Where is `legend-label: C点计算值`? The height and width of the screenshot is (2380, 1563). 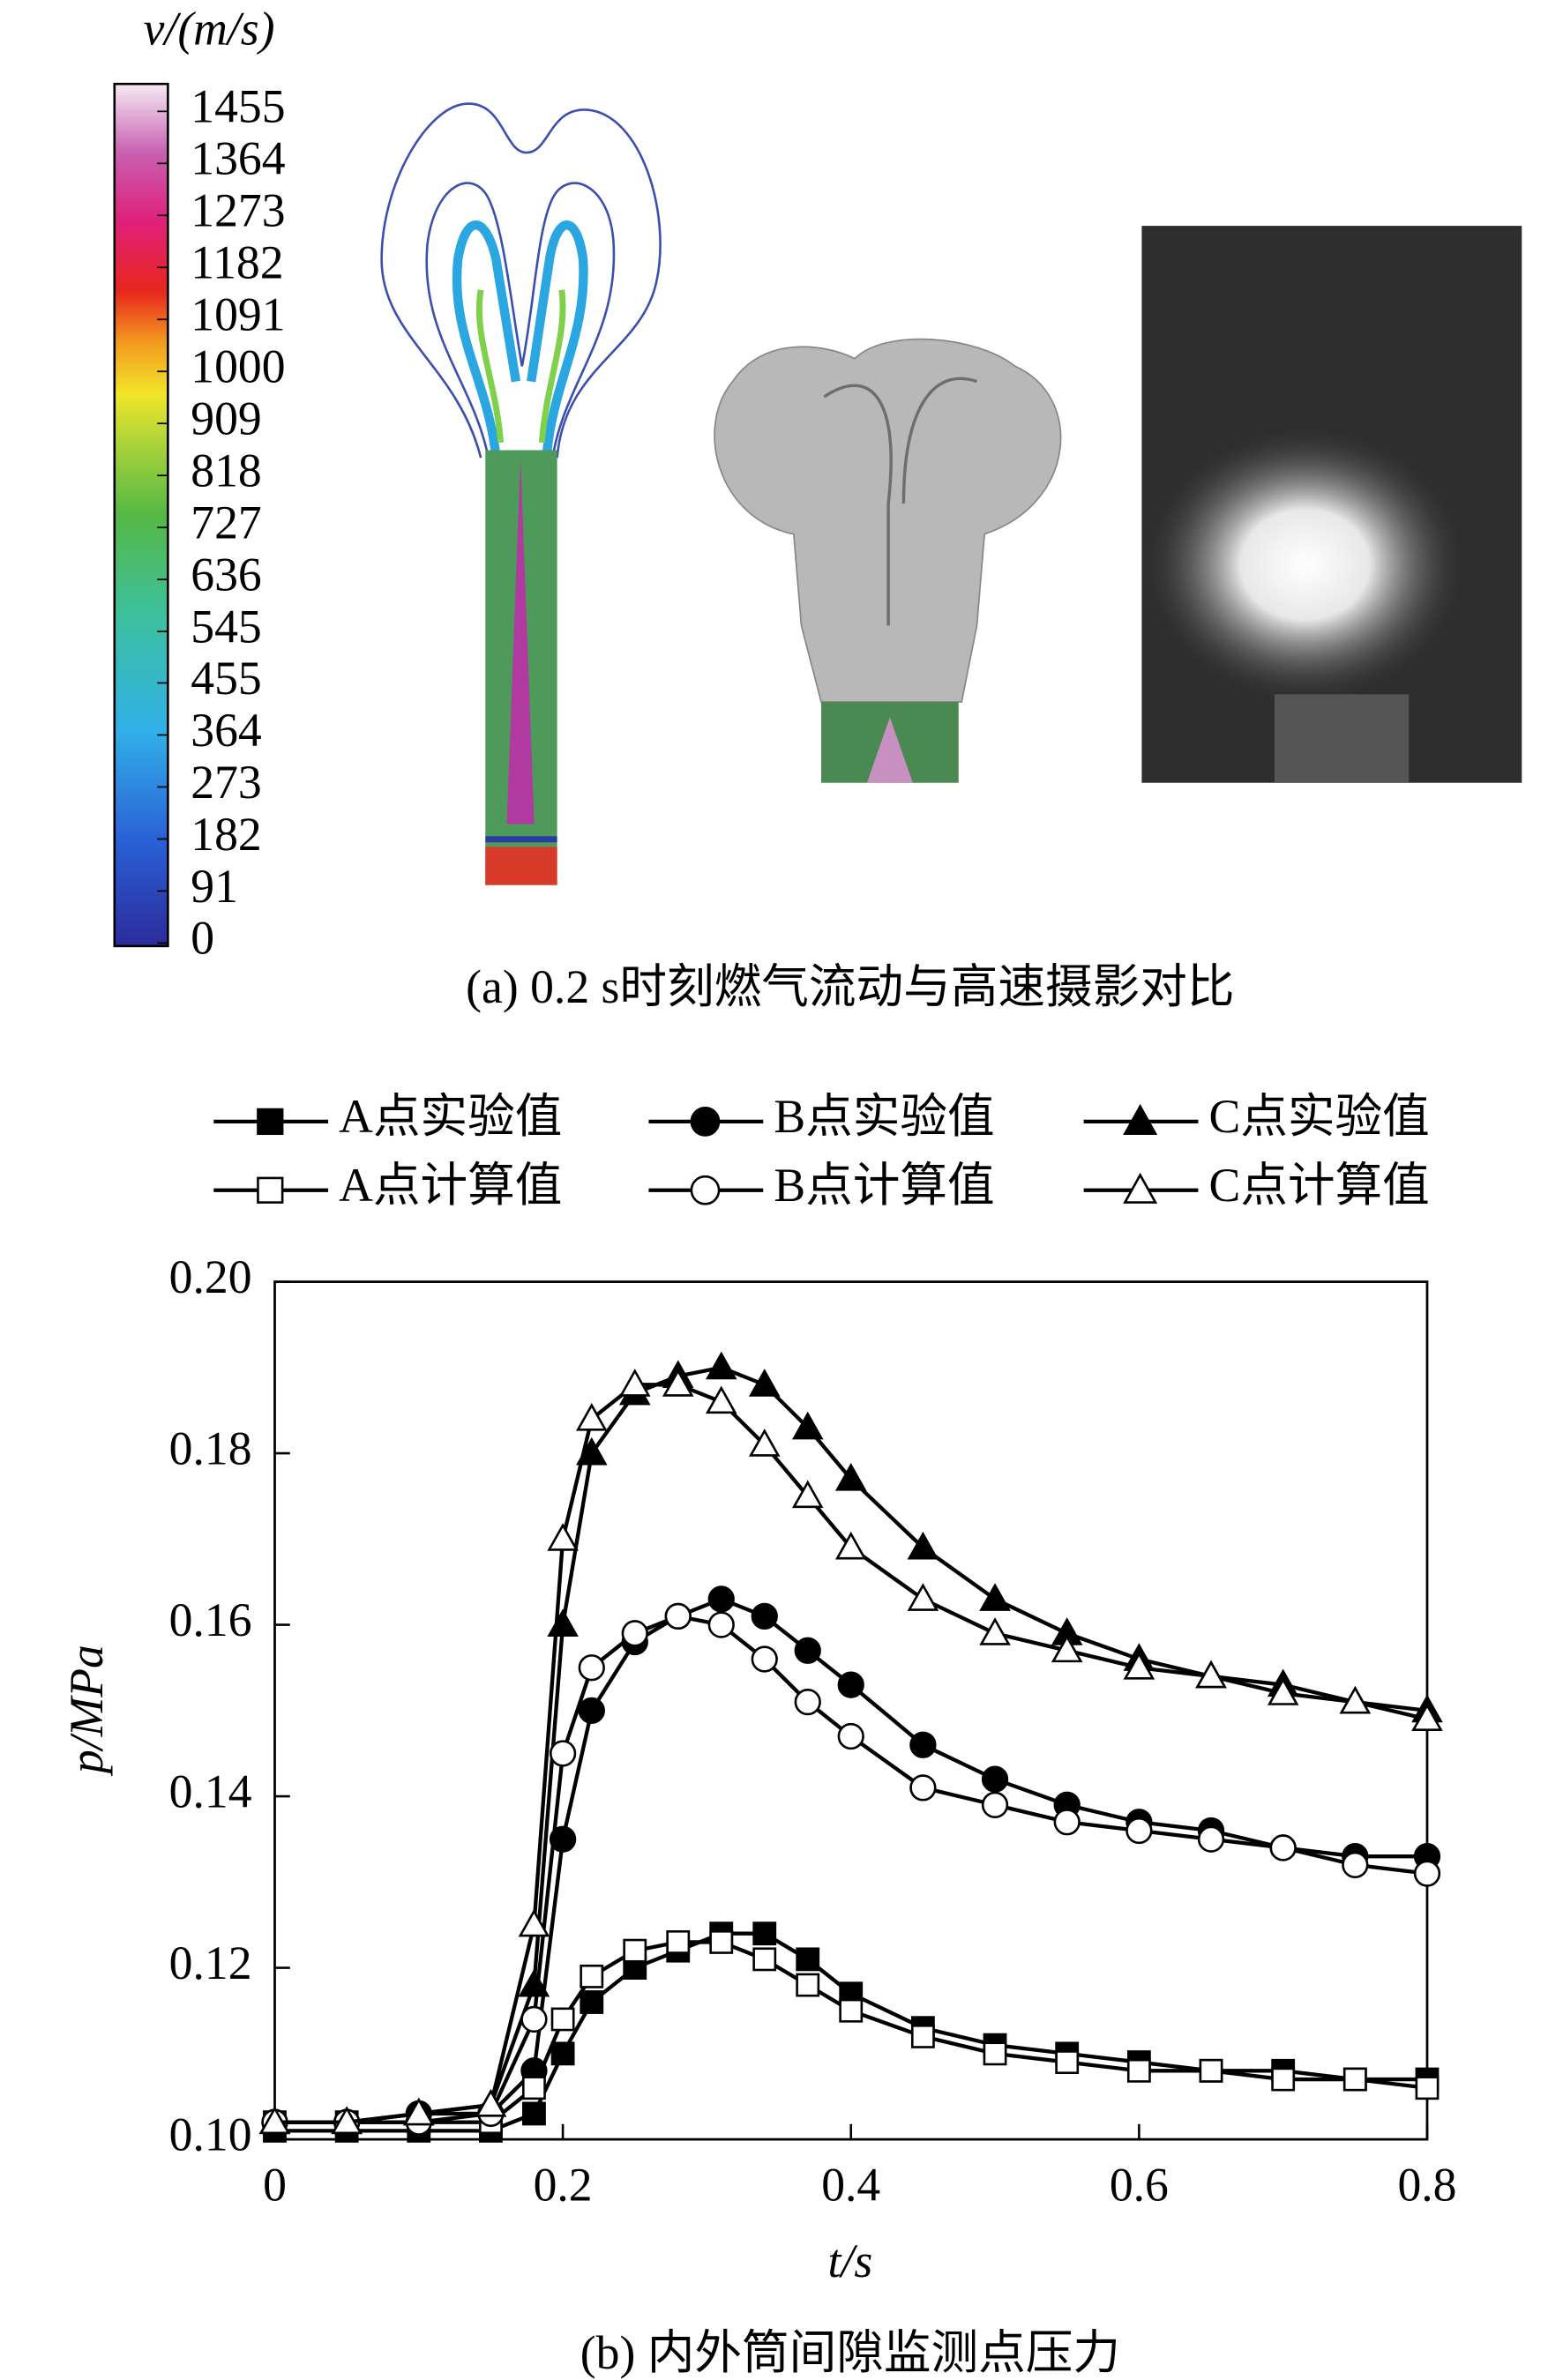
legend-label: C点计算值 is located at coordinates (1319, 1185).